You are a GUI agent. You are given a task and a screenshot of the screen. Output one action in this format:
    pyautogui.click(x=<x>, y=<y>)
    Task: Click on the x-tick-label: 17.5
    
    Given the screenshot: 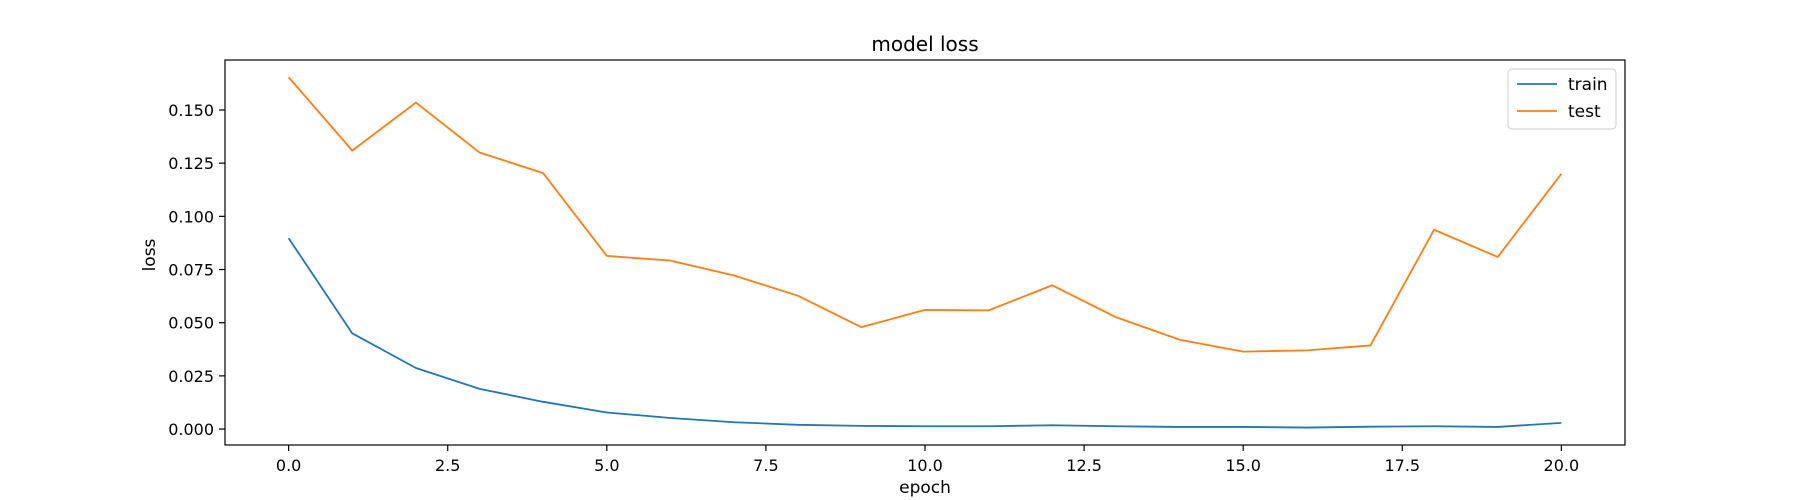 What is the action you would take?
    pyautogui.click(x=1402, y=465)
    